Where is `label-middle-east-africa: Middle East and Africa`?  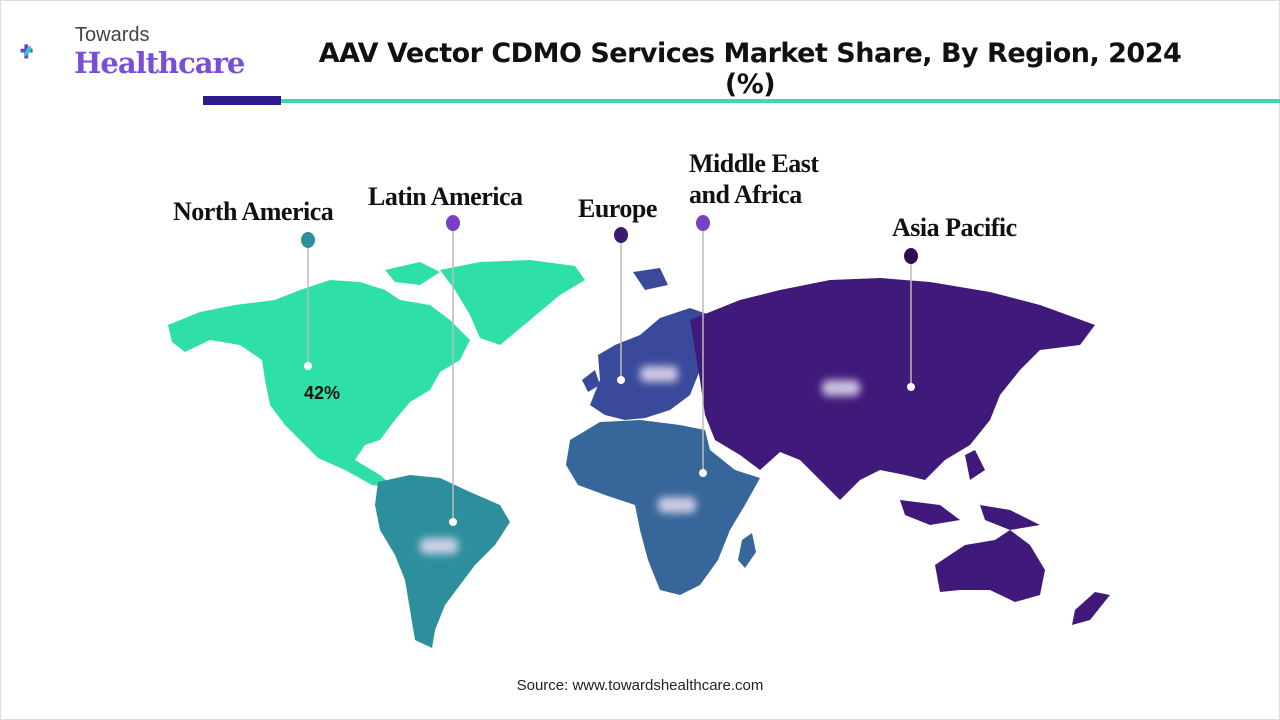
label-middle-east-africa: Middle East and Africa is located at coordinates (754, 179).